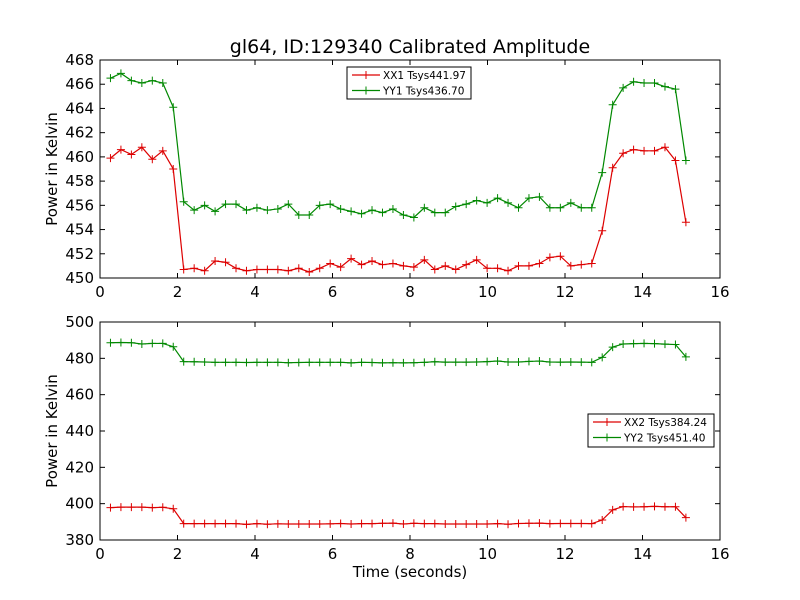  What do you see at coordinates (79, 395) in the screenshot?
I see `y-tick-label: 460` at bounding box center [79, 395].